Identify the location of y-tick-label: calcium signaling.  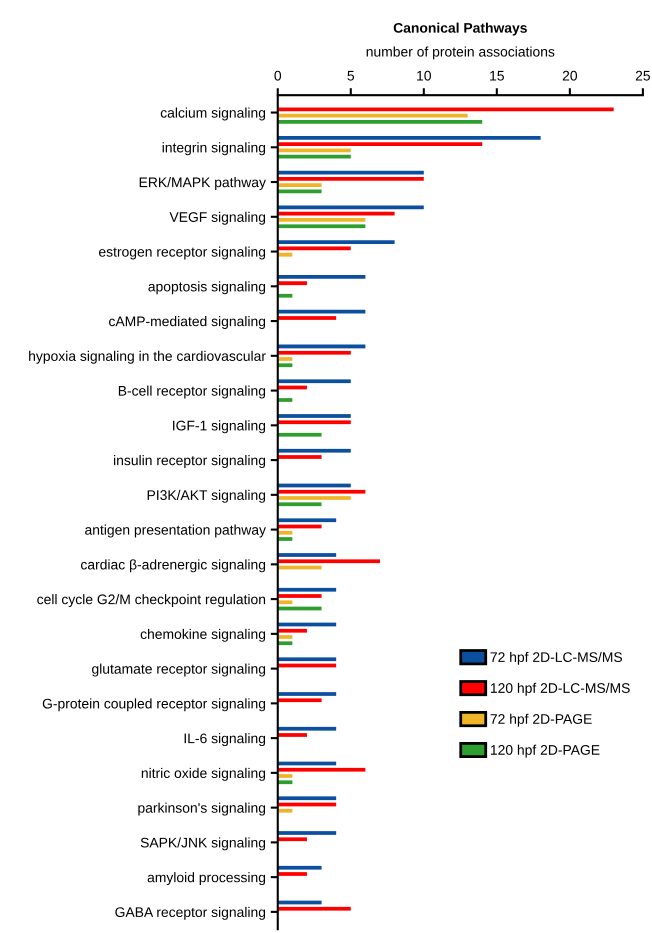
(213, 114).